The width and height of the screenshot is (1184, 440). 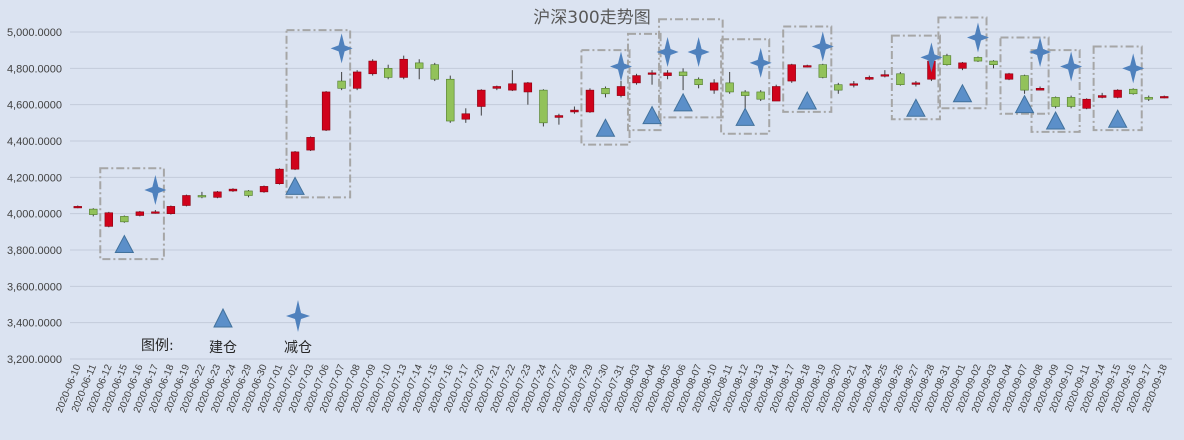 What do you see at coordinates (34, 324) in the screenshot?
I see `y-tick-label: 3,400.0000` at bounding box center [34, 324].